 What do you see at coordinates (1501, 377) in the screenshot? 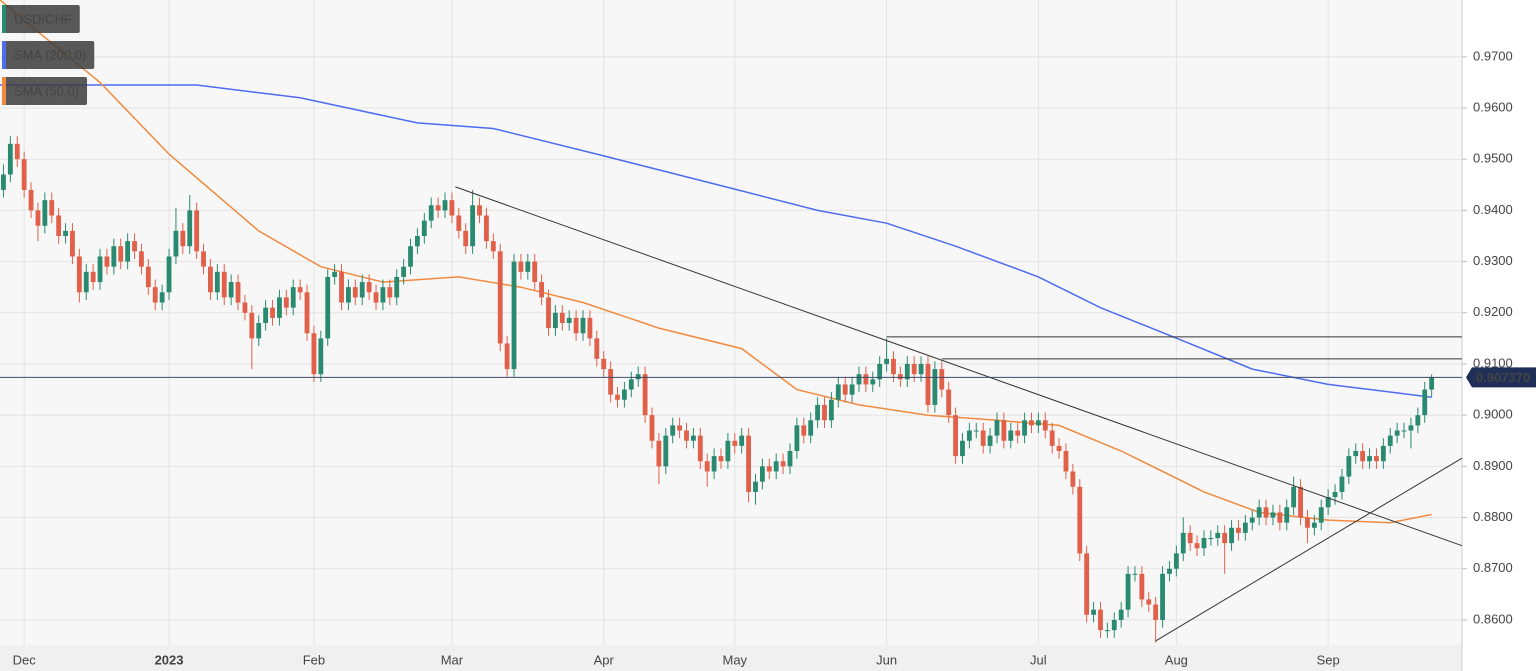
I see `price-tag` at bounding box center [1501, 377].